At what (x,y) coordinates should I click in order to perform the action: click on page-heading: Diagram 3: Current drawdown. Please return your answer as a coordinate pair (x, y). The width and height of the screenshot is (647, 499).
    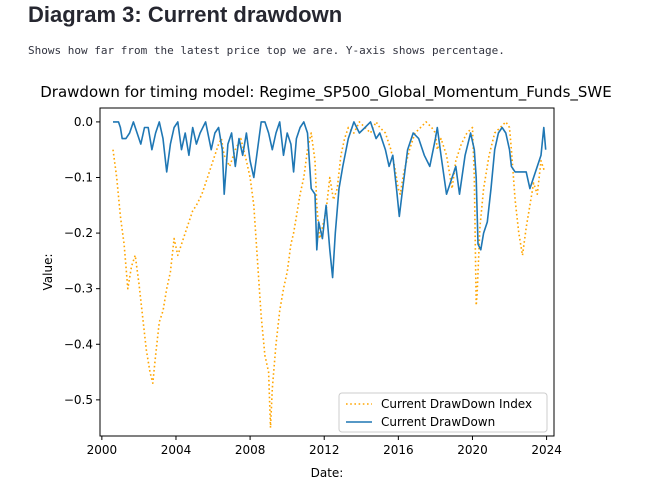
    Looking at the image, I should click on (185, 14).